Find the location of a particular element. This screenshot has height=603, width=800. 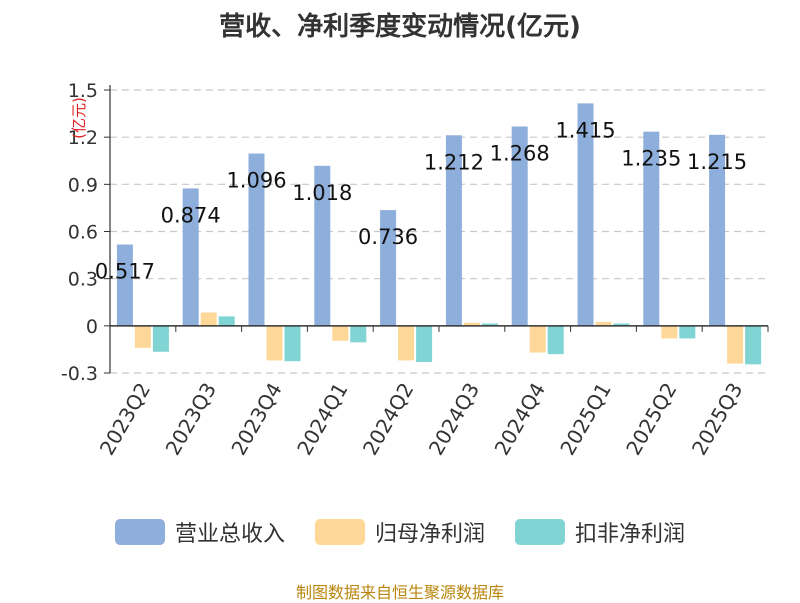

legend-item-net-profit: 归母净利润 is located at coordinates (399, 532).